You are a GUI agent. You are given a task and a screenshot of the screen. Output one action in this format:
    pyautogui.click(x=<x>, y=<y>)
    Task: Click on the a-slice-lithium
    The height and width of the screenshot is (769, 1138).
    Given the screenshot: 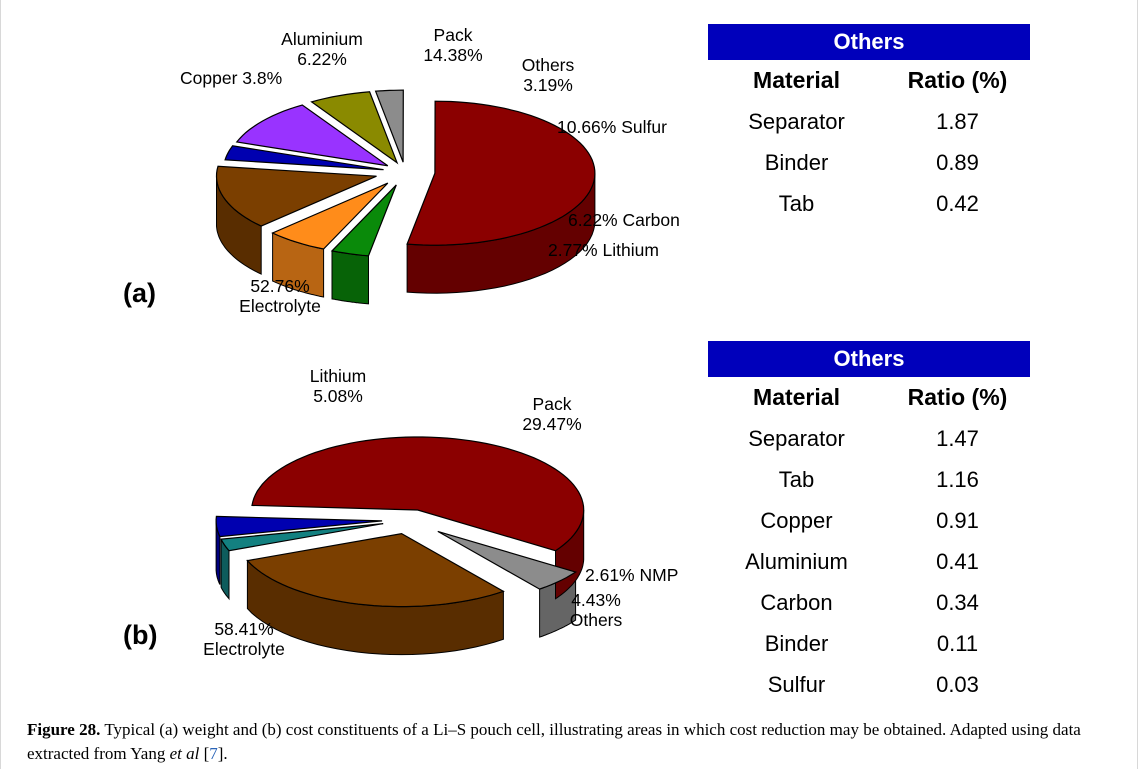 What is the action you would take?
    pyautogui.click(x=389, y=126)
    